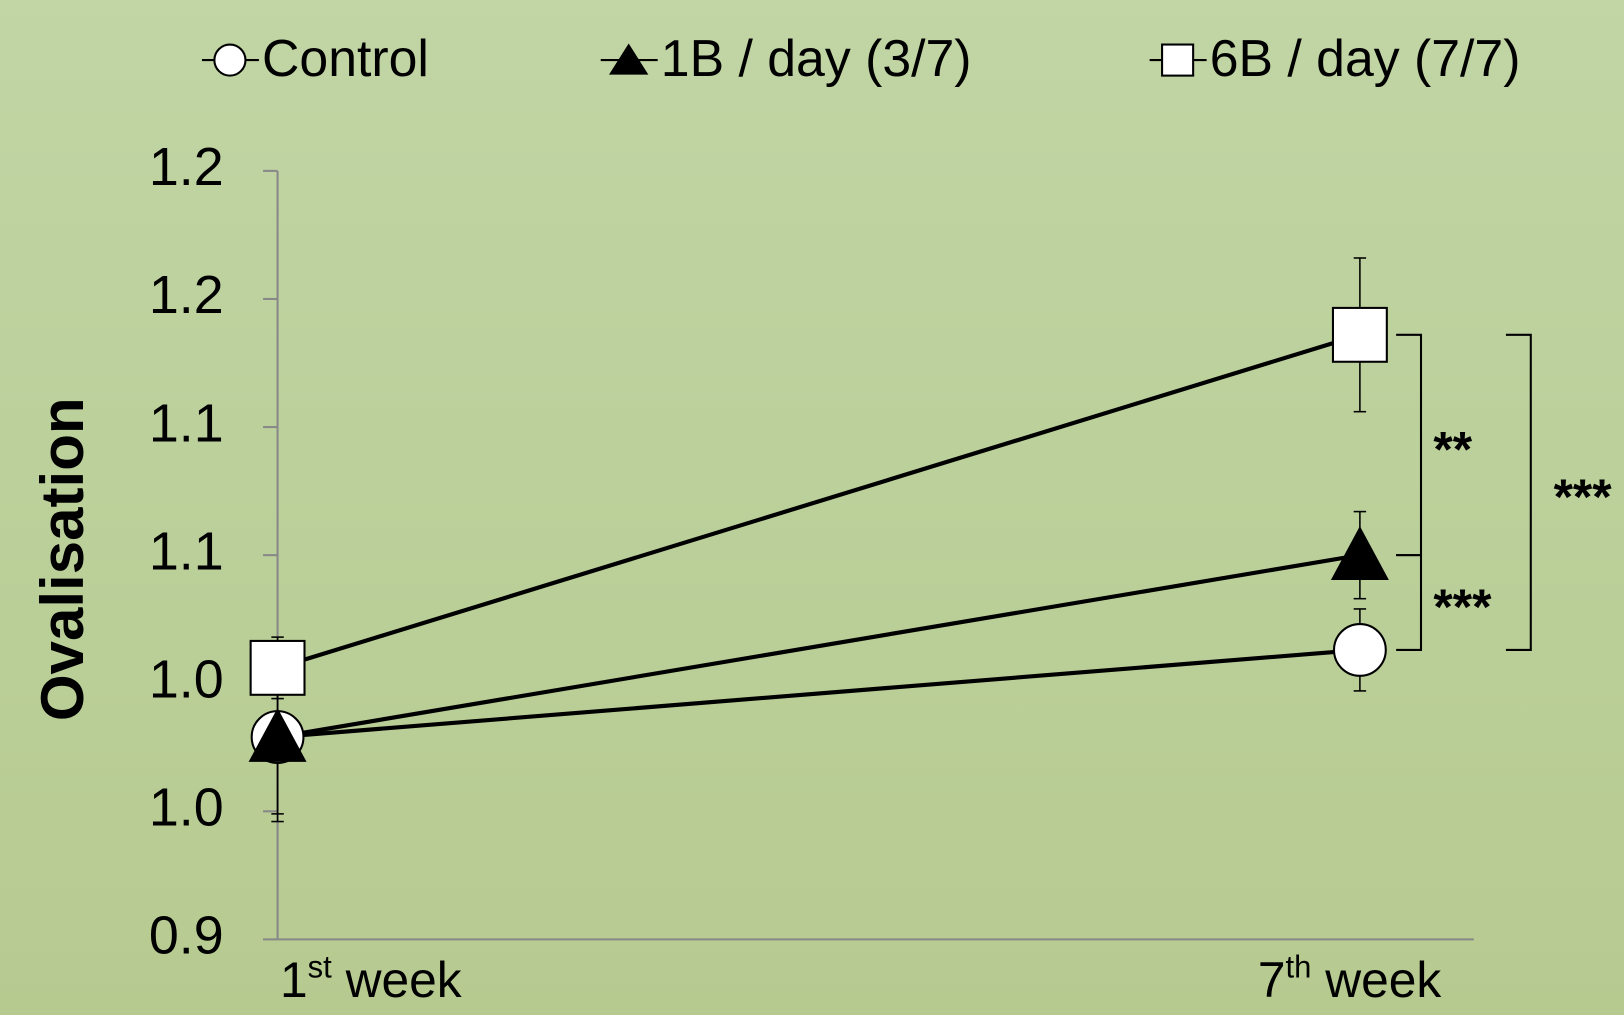 The width and height of the screenshot is (1624, 1015). I want to click on legend-label: Control, so click(345, 58).